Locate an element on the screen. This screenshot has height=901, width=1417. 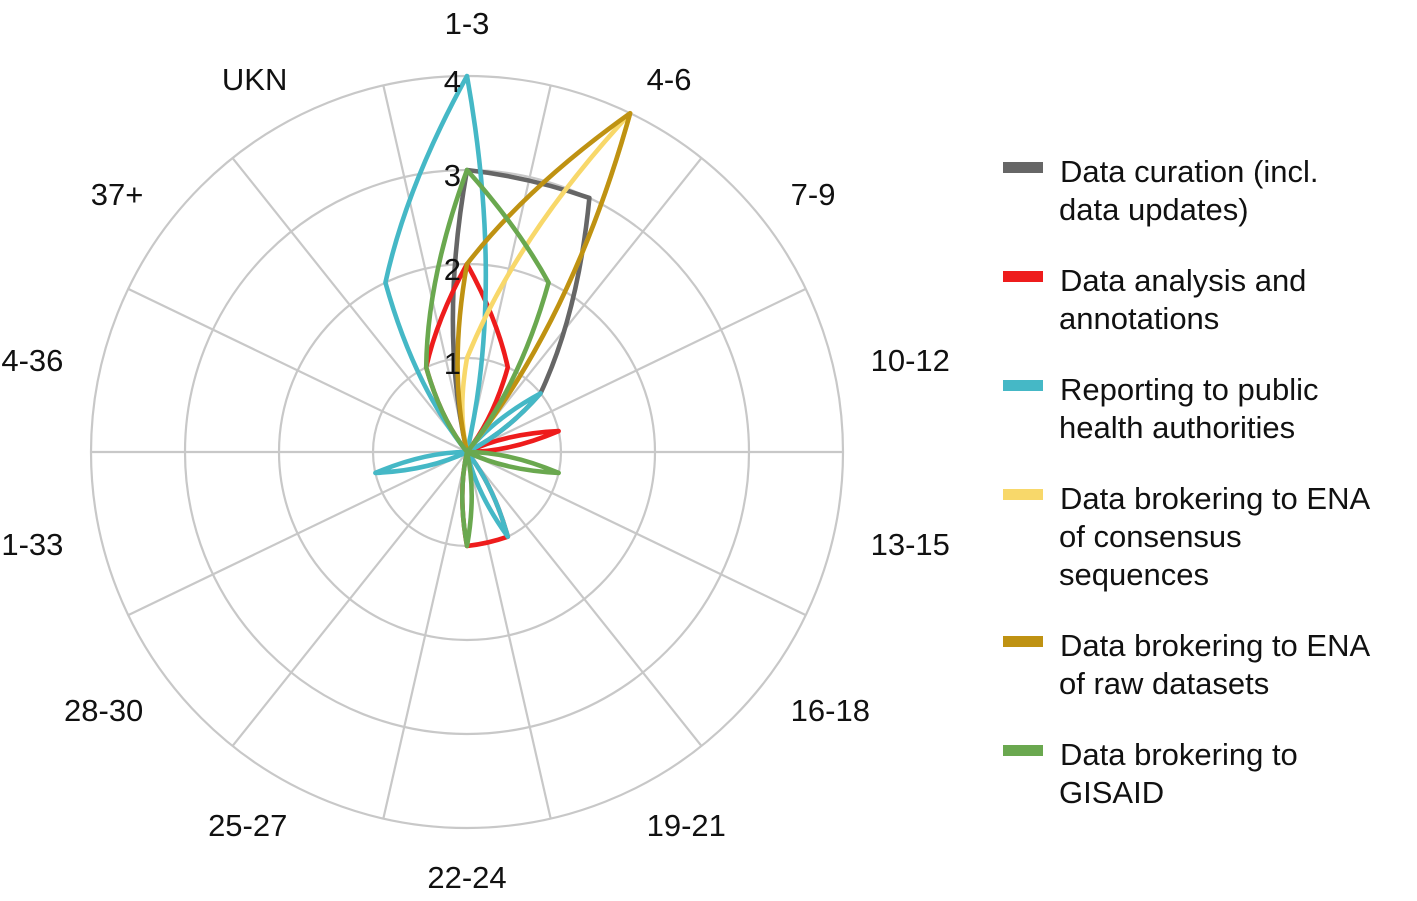
category-label: 10-12 is located at coordinates (910, 360).